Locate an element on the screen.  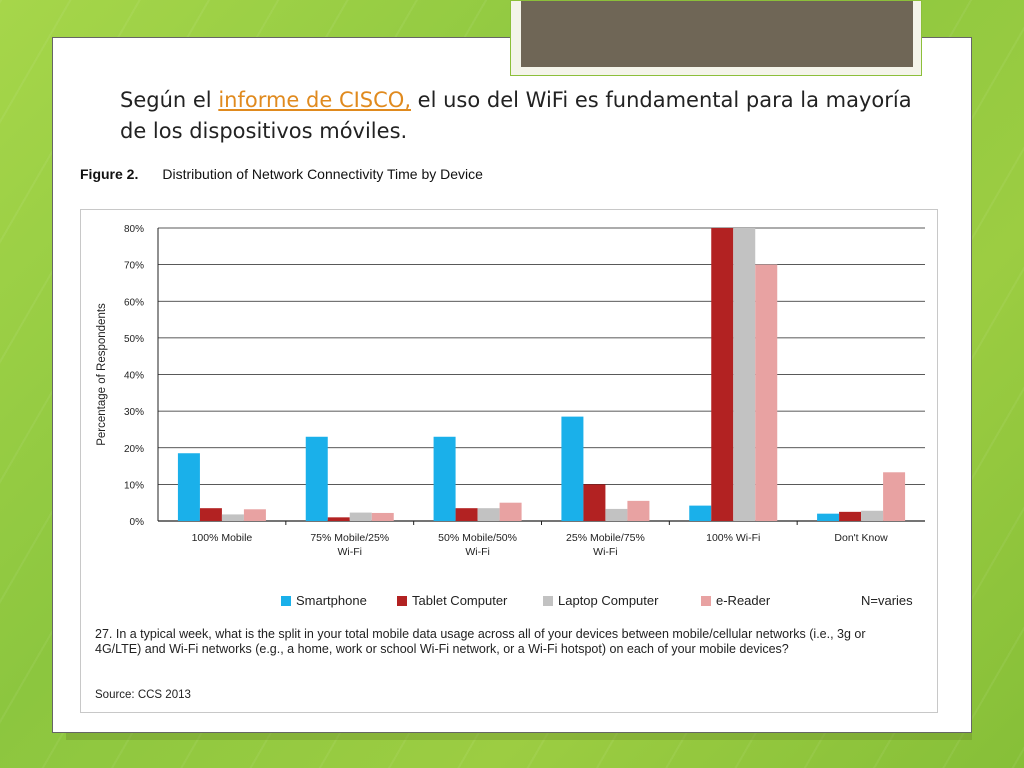
y-tick-label: 10% is located at coordinates (134, 485).